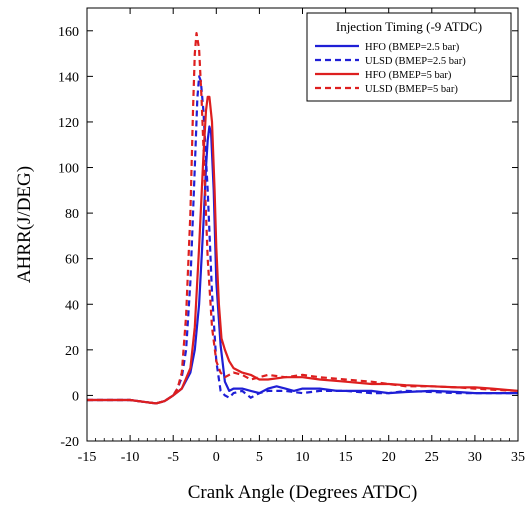 Image resolution: width=529 pixels, height=508 pixels. I want to click on x-axis-title: Crank Angle (Degrees ATDC), so click(303, 492).